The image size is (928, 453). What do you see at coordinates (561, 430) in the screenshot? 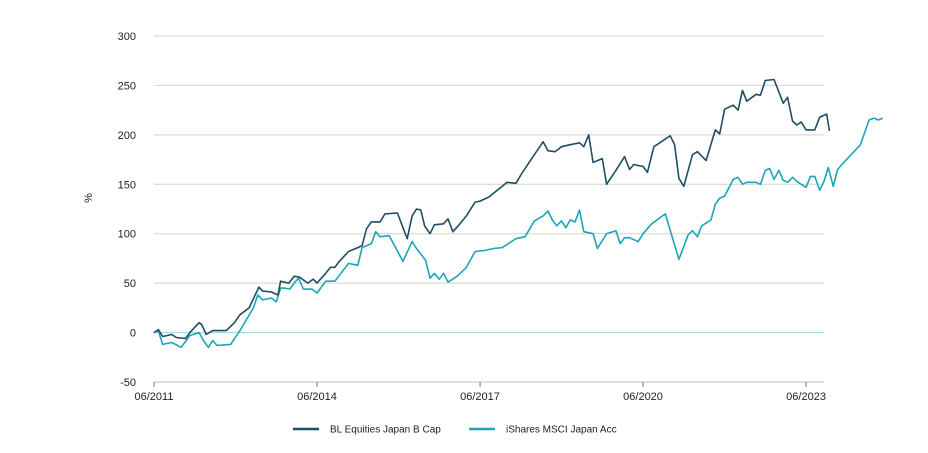
I see `legend-label: iShares MSCI Japan Acc` at bounding box center [561, 430].